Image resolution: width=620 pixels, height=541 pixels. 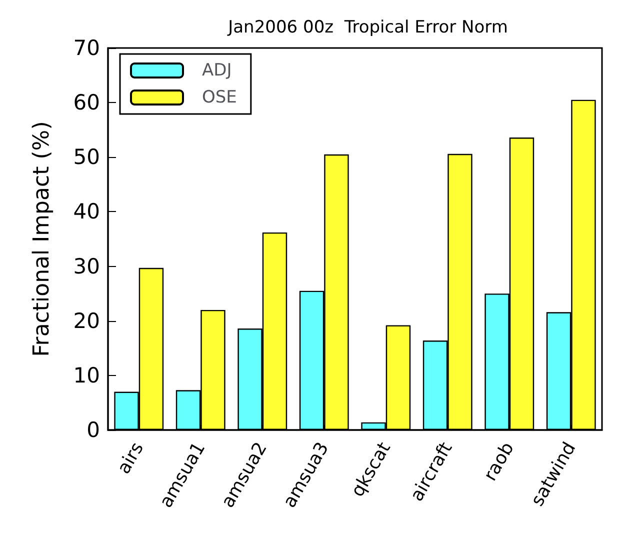 What do you see at coordinates (217, 70) in the screenshot?
I see `legend-label: ADJ` at bounding box center [217, 70].